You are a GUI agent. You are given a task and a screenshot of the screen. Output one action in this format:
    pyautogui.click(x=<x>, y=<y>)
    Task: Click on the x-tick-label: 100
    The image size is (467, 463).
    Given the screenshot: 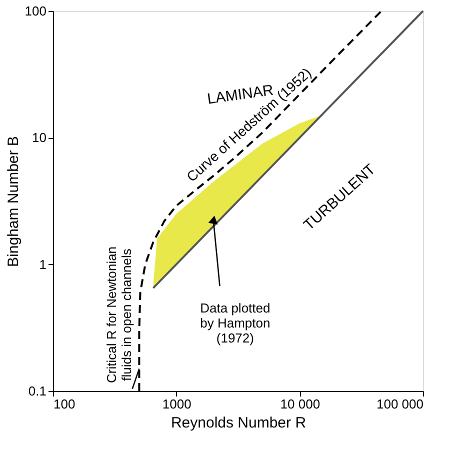 What is the action you would take?
    pyautogui.click(x=65, y=404)
    